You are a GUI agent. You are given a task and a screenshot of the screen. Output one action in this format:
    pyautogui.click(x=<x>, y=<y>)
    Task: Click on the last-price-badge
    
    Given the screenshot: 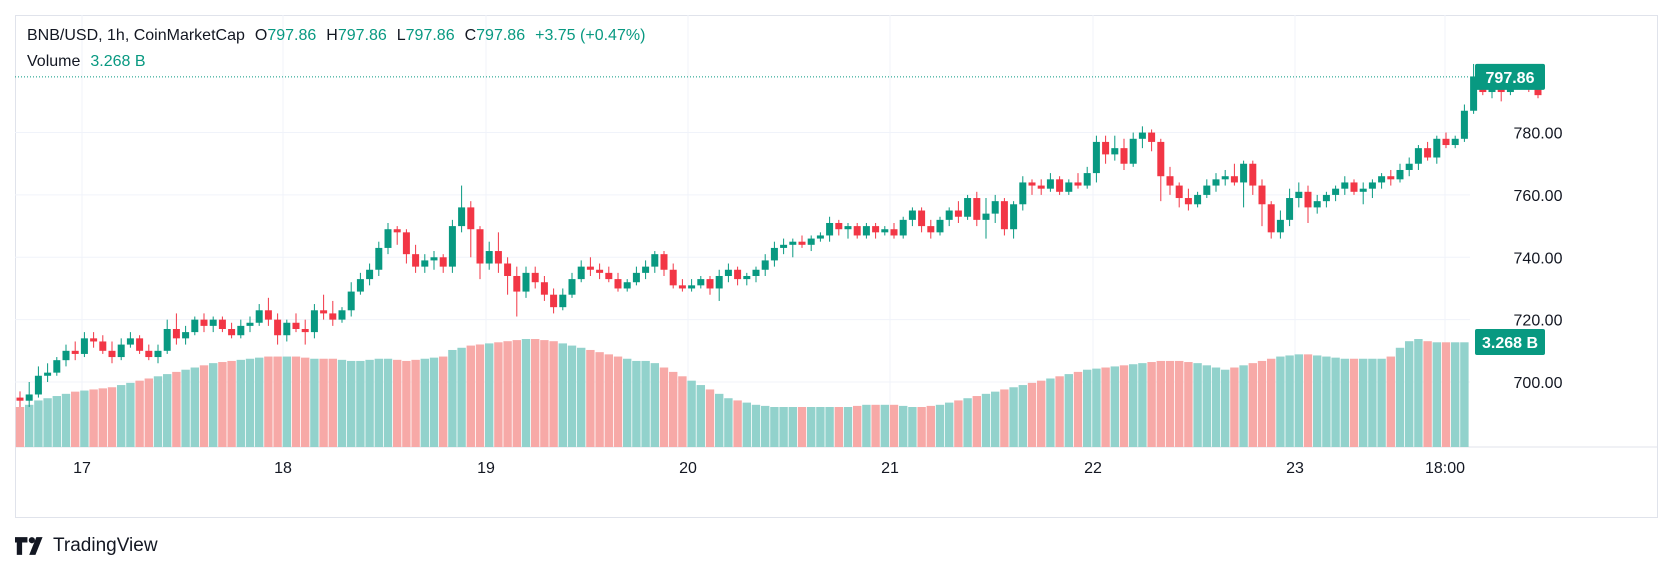 What is the action you would take?
    pyautogui.click(x=1510, y=76)
    